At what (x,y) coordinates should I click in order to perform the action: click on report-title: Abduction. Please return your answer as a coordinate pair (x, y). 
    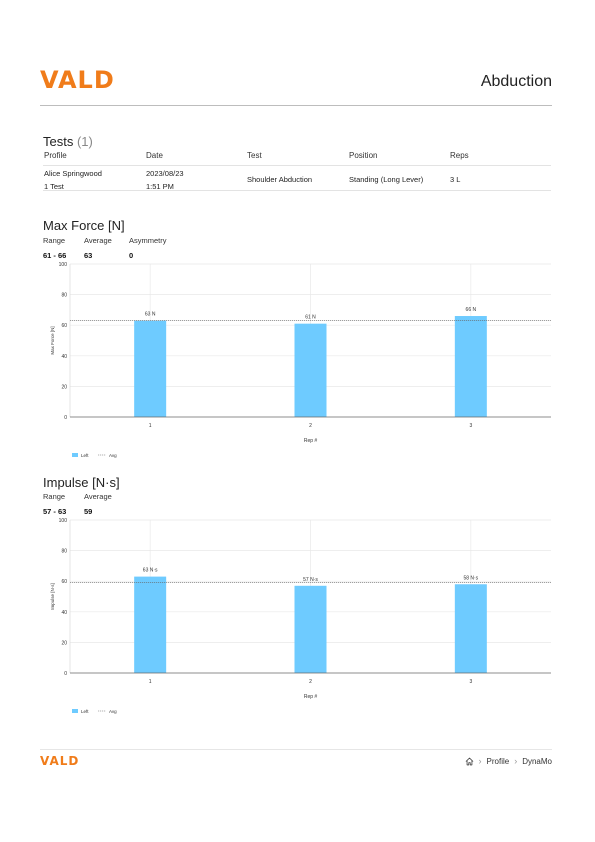
    Looking at the image, I should click on (516, 81).